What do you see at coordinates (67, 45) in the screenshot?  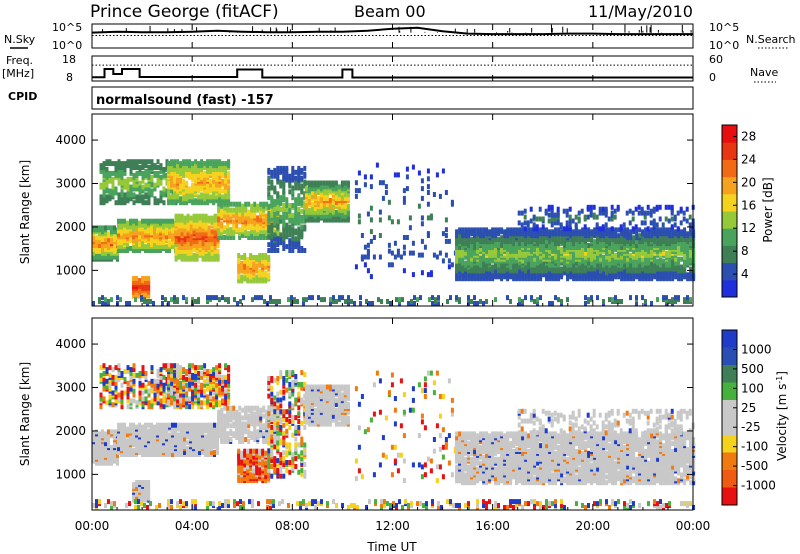 I see `noise-tick-bottom-left: 10^0` at bounding box center [67, 45].